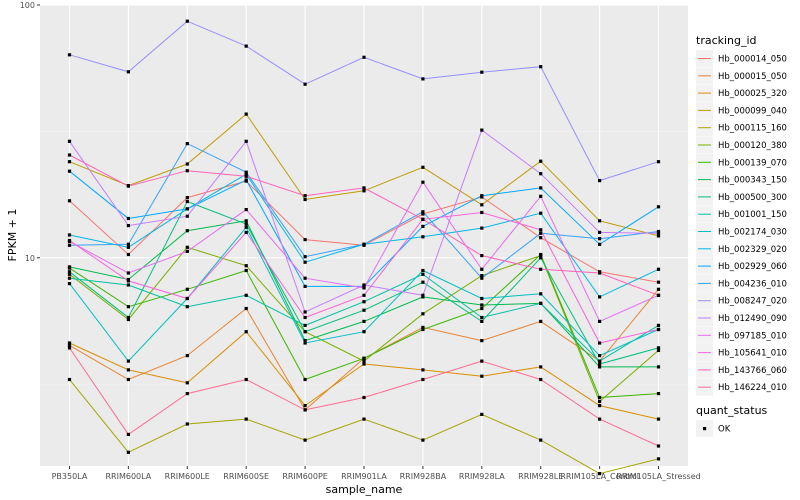 The width and height of the screenshot is (800, 500). Describe the element at coordinates (752, 60) in the screenshot. I see `legend-label: Hb_000014_050` at that location.